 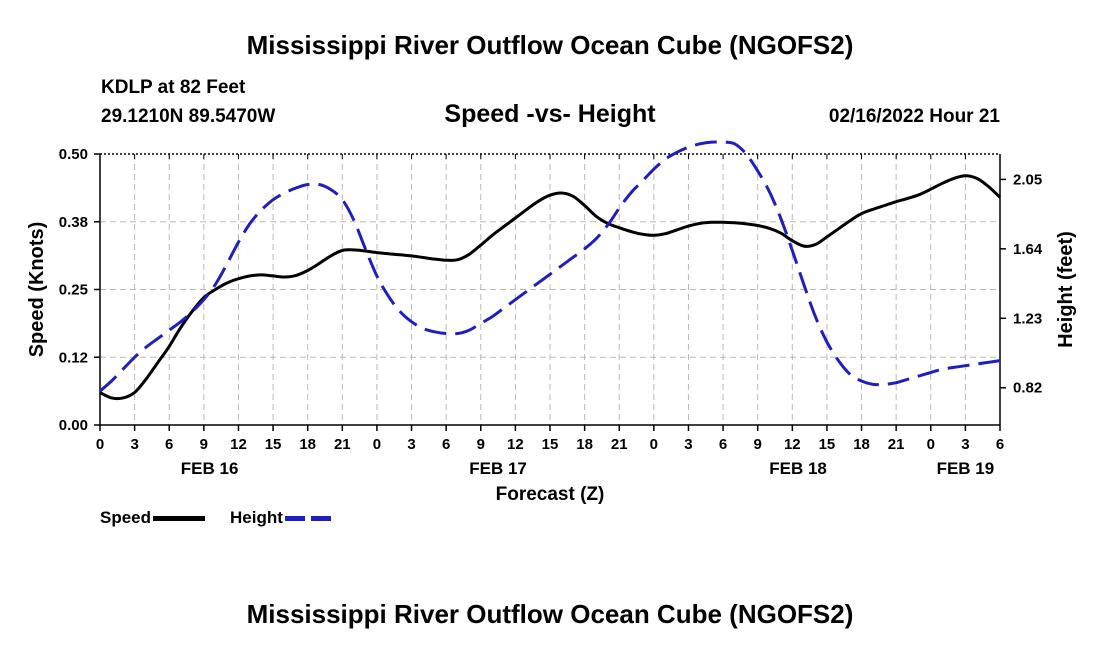 I want to click on legend-entry-speed: Speed, so click(x=153, y=518).